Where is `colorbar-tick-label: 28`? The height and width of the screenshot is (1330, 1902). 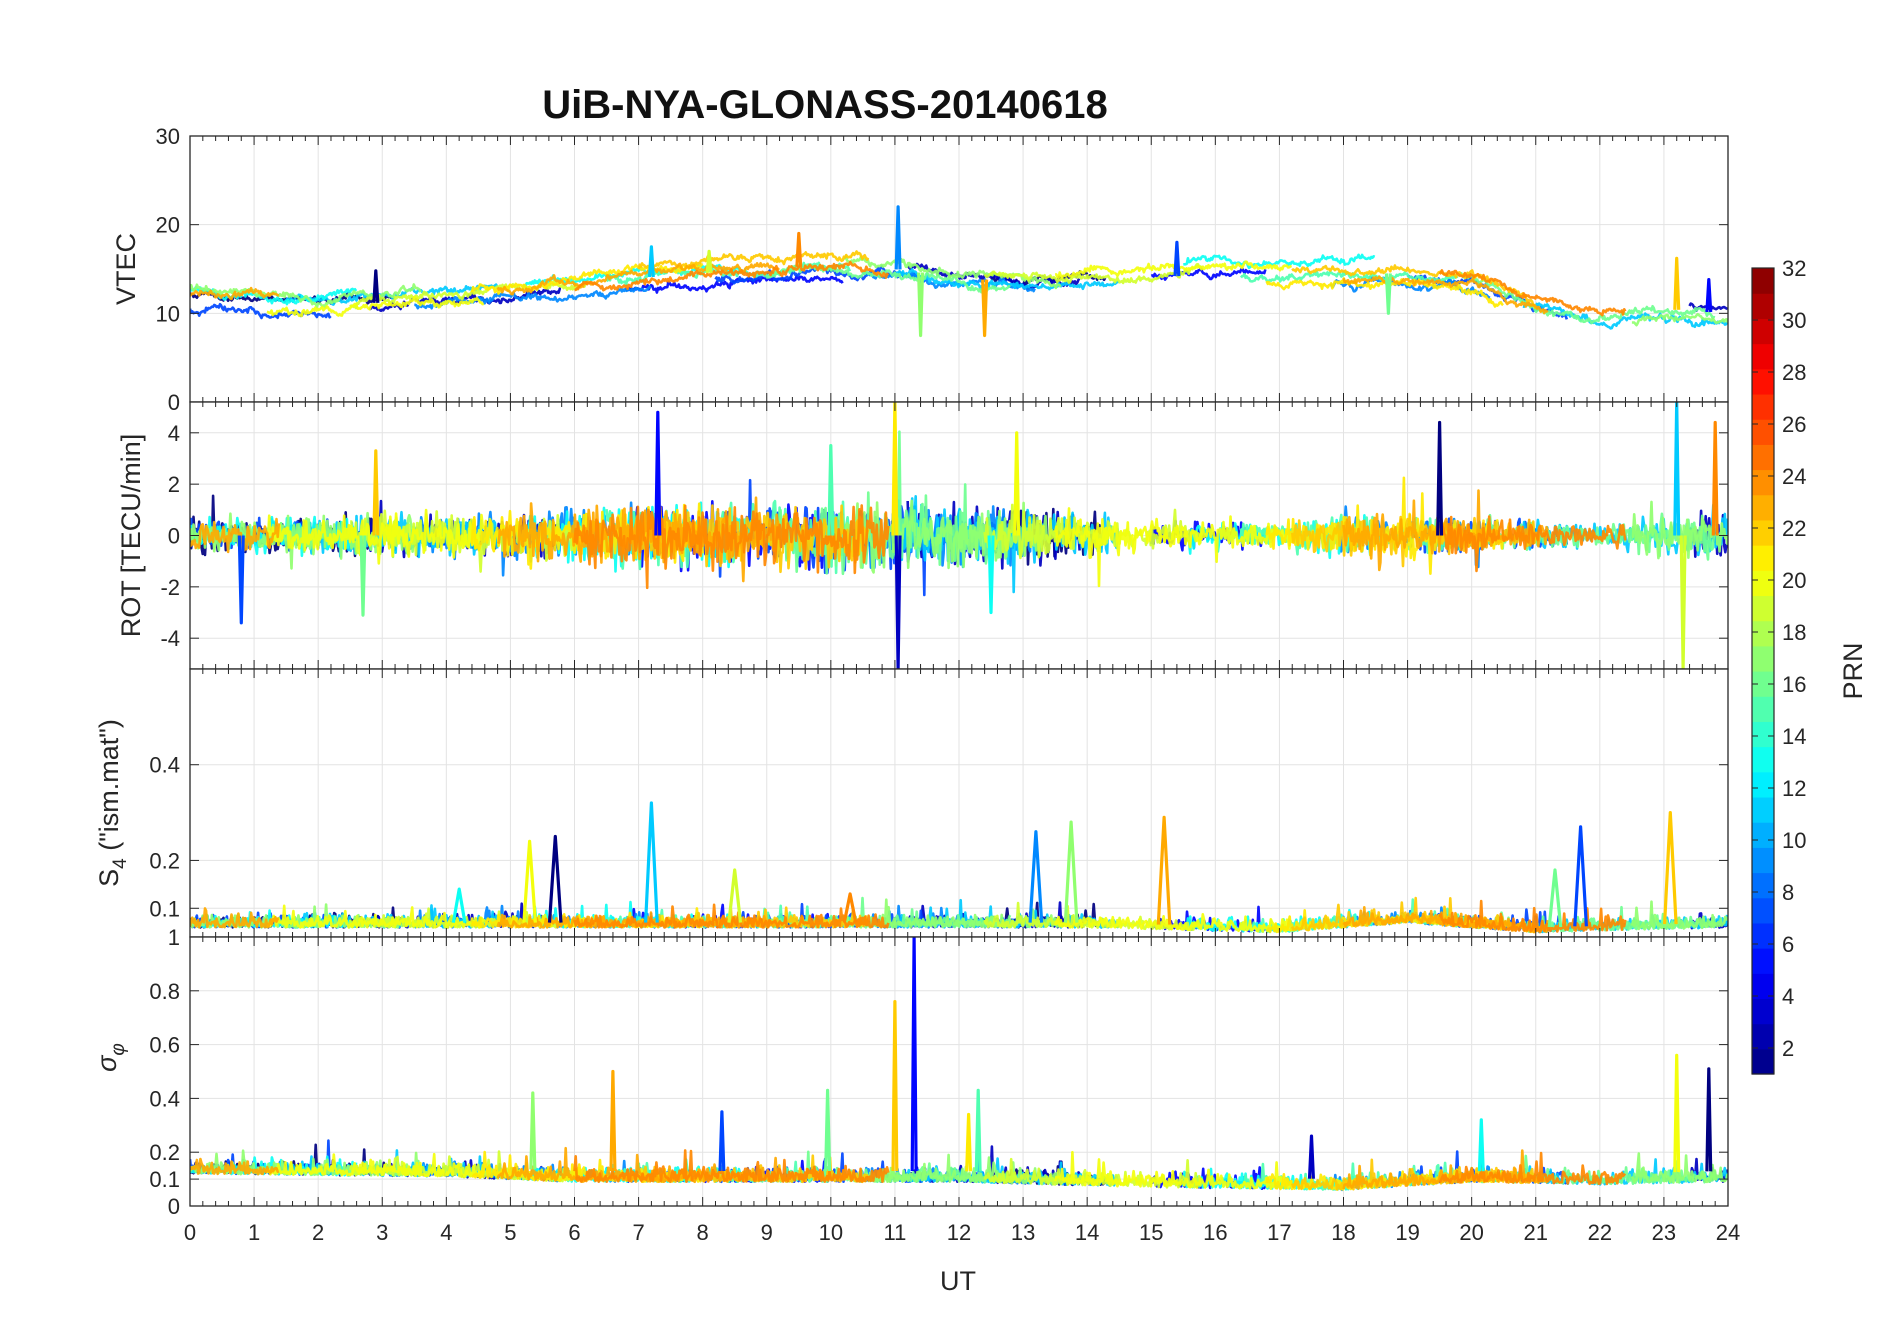
colorbar-tick-label: 28 is located at coordinates (1794, 372).